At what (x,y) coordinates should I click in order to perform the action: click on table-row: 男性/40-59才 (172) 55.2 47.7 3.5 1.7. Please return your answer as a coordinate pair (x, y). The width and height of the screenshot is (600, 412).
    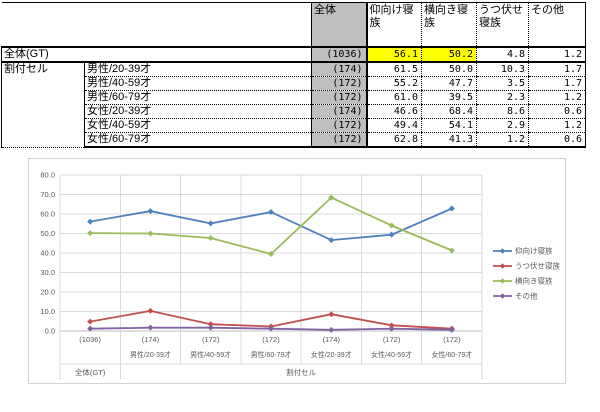
    Looking at the image, I should click on (294, 83).